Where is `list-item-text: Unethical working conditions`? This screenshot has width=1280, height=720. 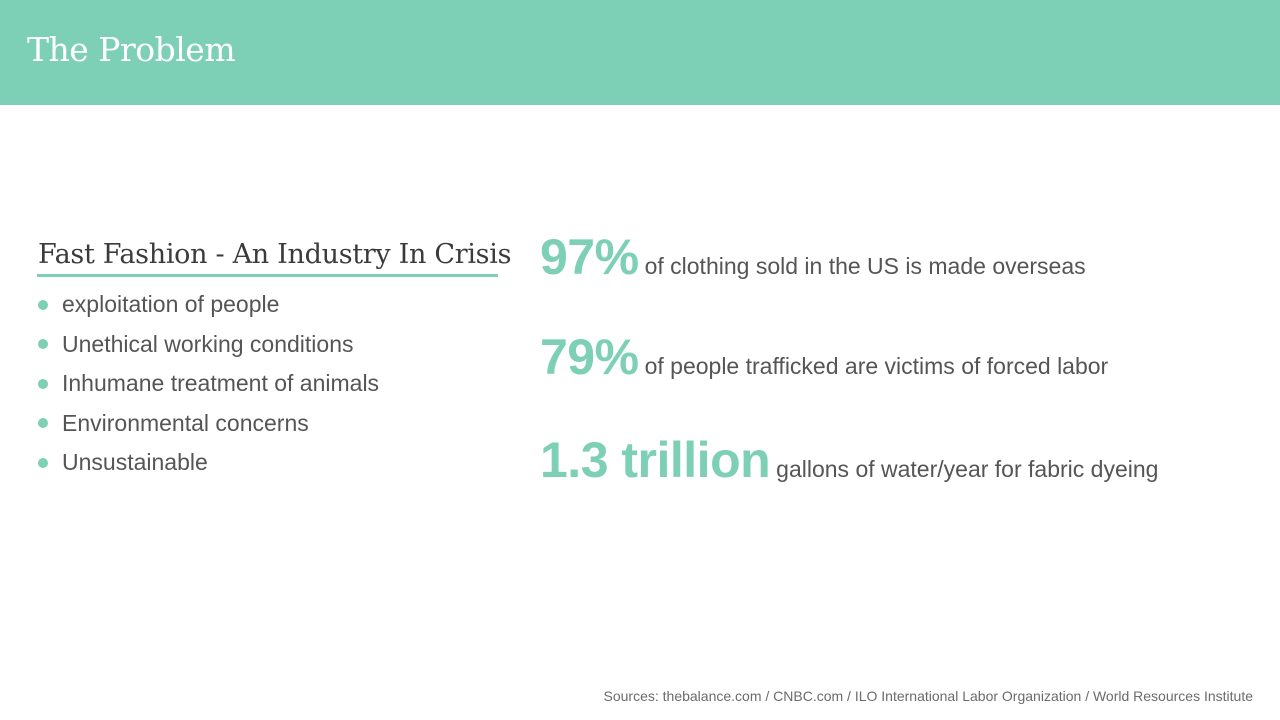 list-item-text: Unethical working conditions is located at coordinates (208, 343).